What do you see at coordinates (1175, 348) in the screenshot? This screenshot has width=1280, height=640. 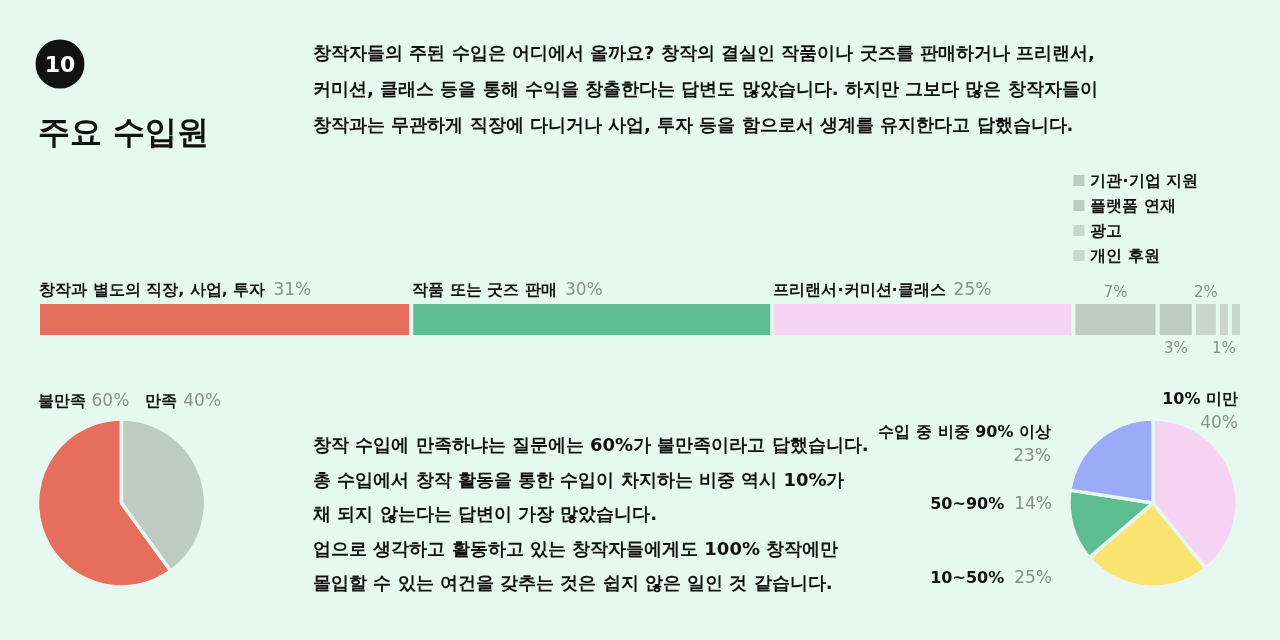 I see `data-label: 3%` at bounding box center [1175, 348].